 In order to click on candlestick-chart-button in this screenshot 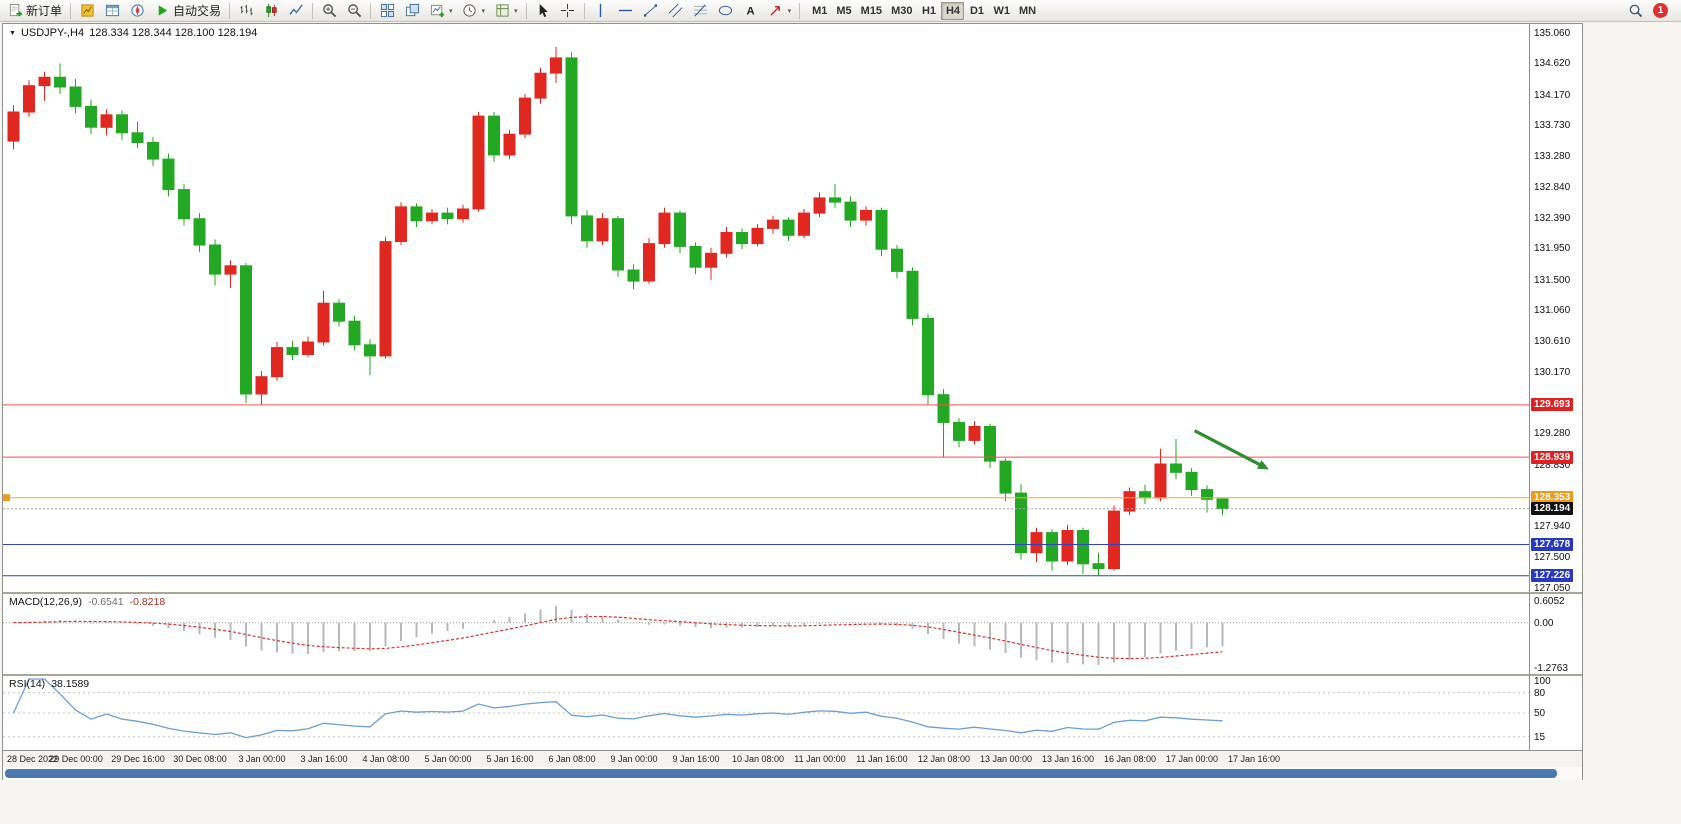, I will do `click(271, 11)`.